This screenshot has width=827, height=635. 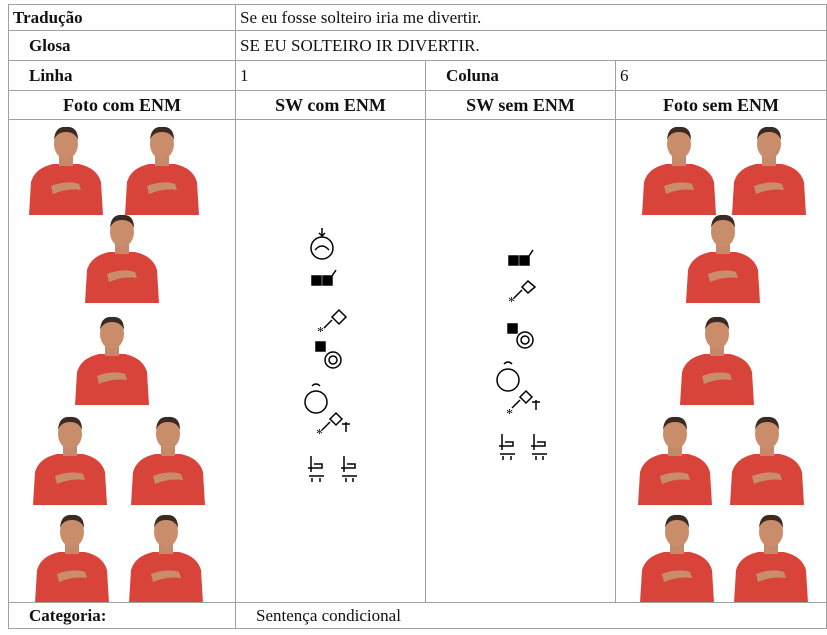 I want to click on label: Categoria:, so click(x=122, y=615).